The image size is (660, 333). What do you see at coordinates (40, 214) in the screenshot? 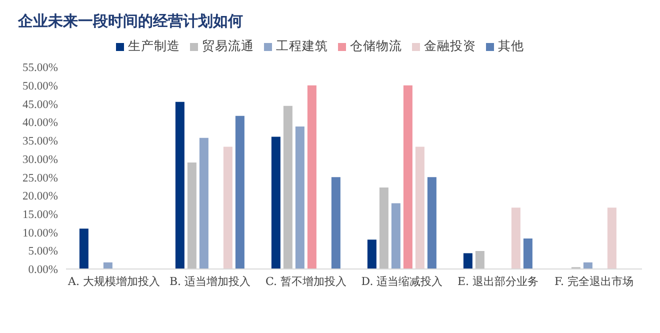
I see `y-tick-label: 15.00%` at bounding box center [40, 214].